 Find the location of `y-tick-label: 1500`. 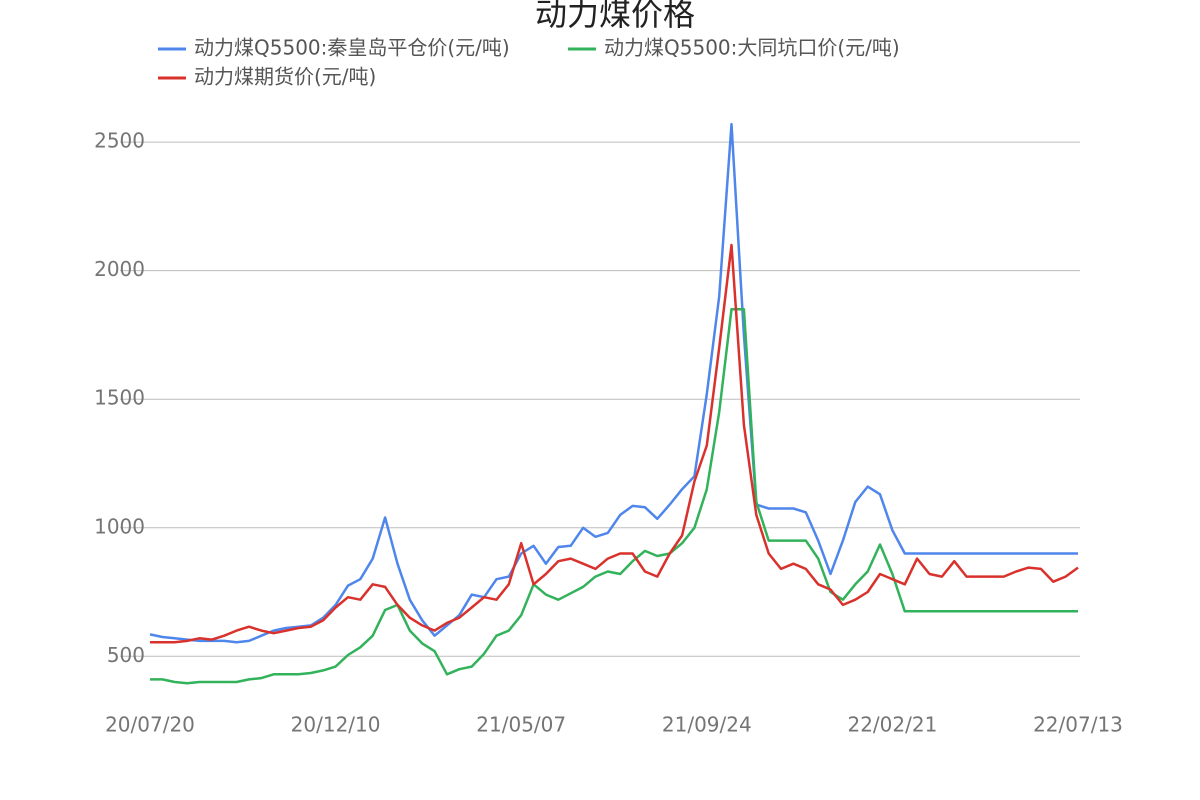

y-tick-label: 1500 is located at coordinates (119, 398).